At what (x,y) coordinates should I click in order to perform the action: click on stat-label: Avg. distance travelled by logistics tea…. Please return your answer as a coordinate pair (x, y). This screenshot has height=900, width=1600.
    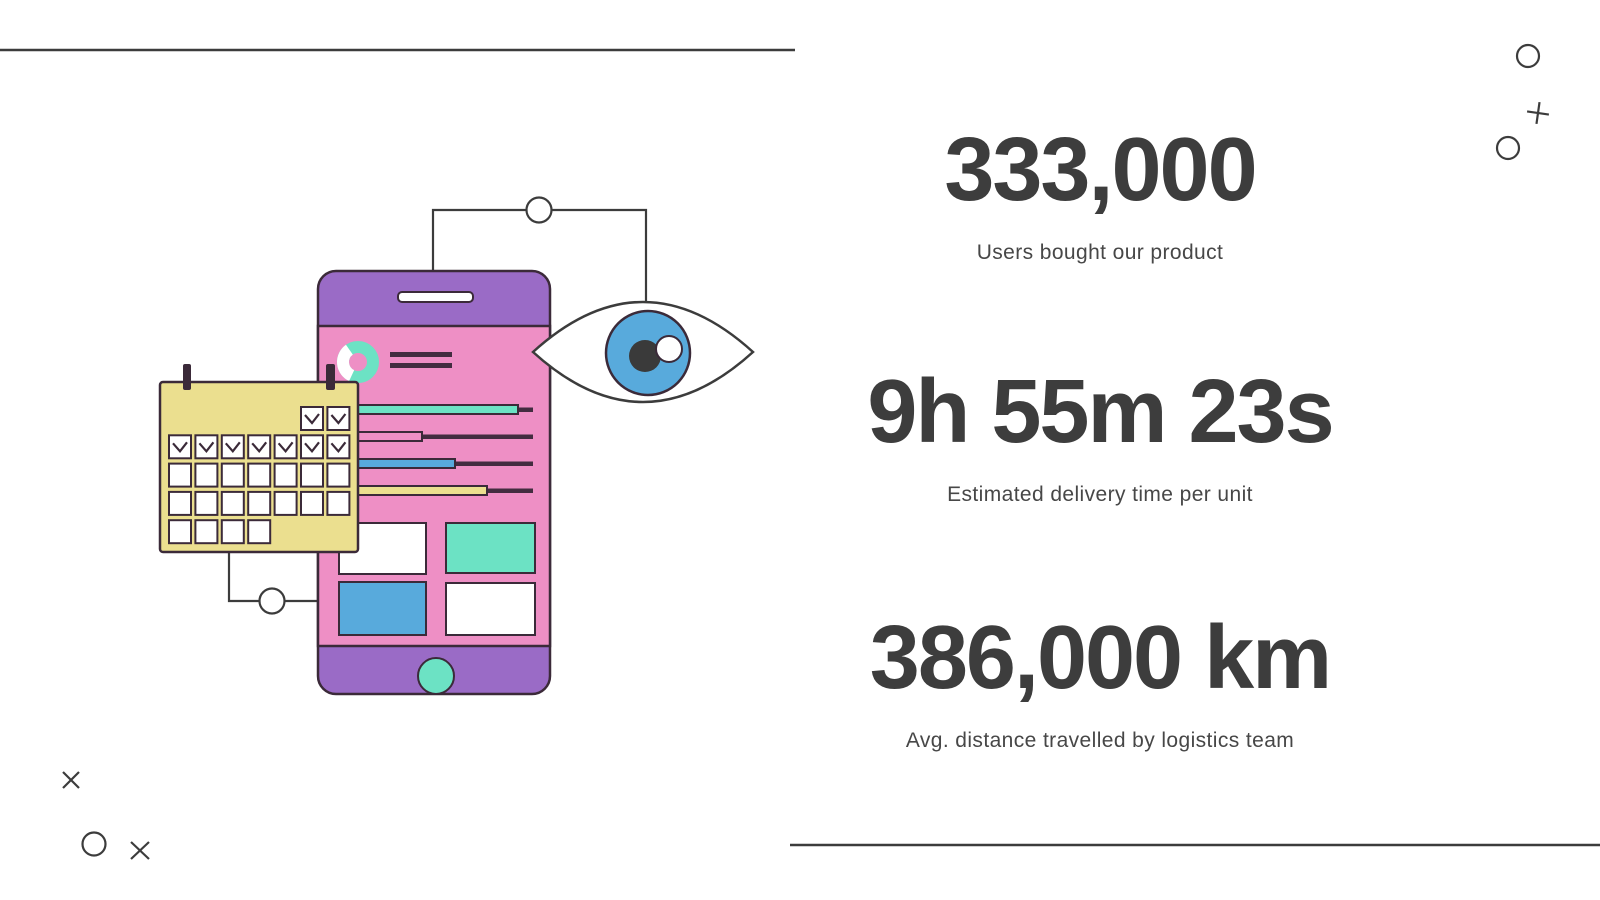
    Looking at the image, I should click on (1100, 740).